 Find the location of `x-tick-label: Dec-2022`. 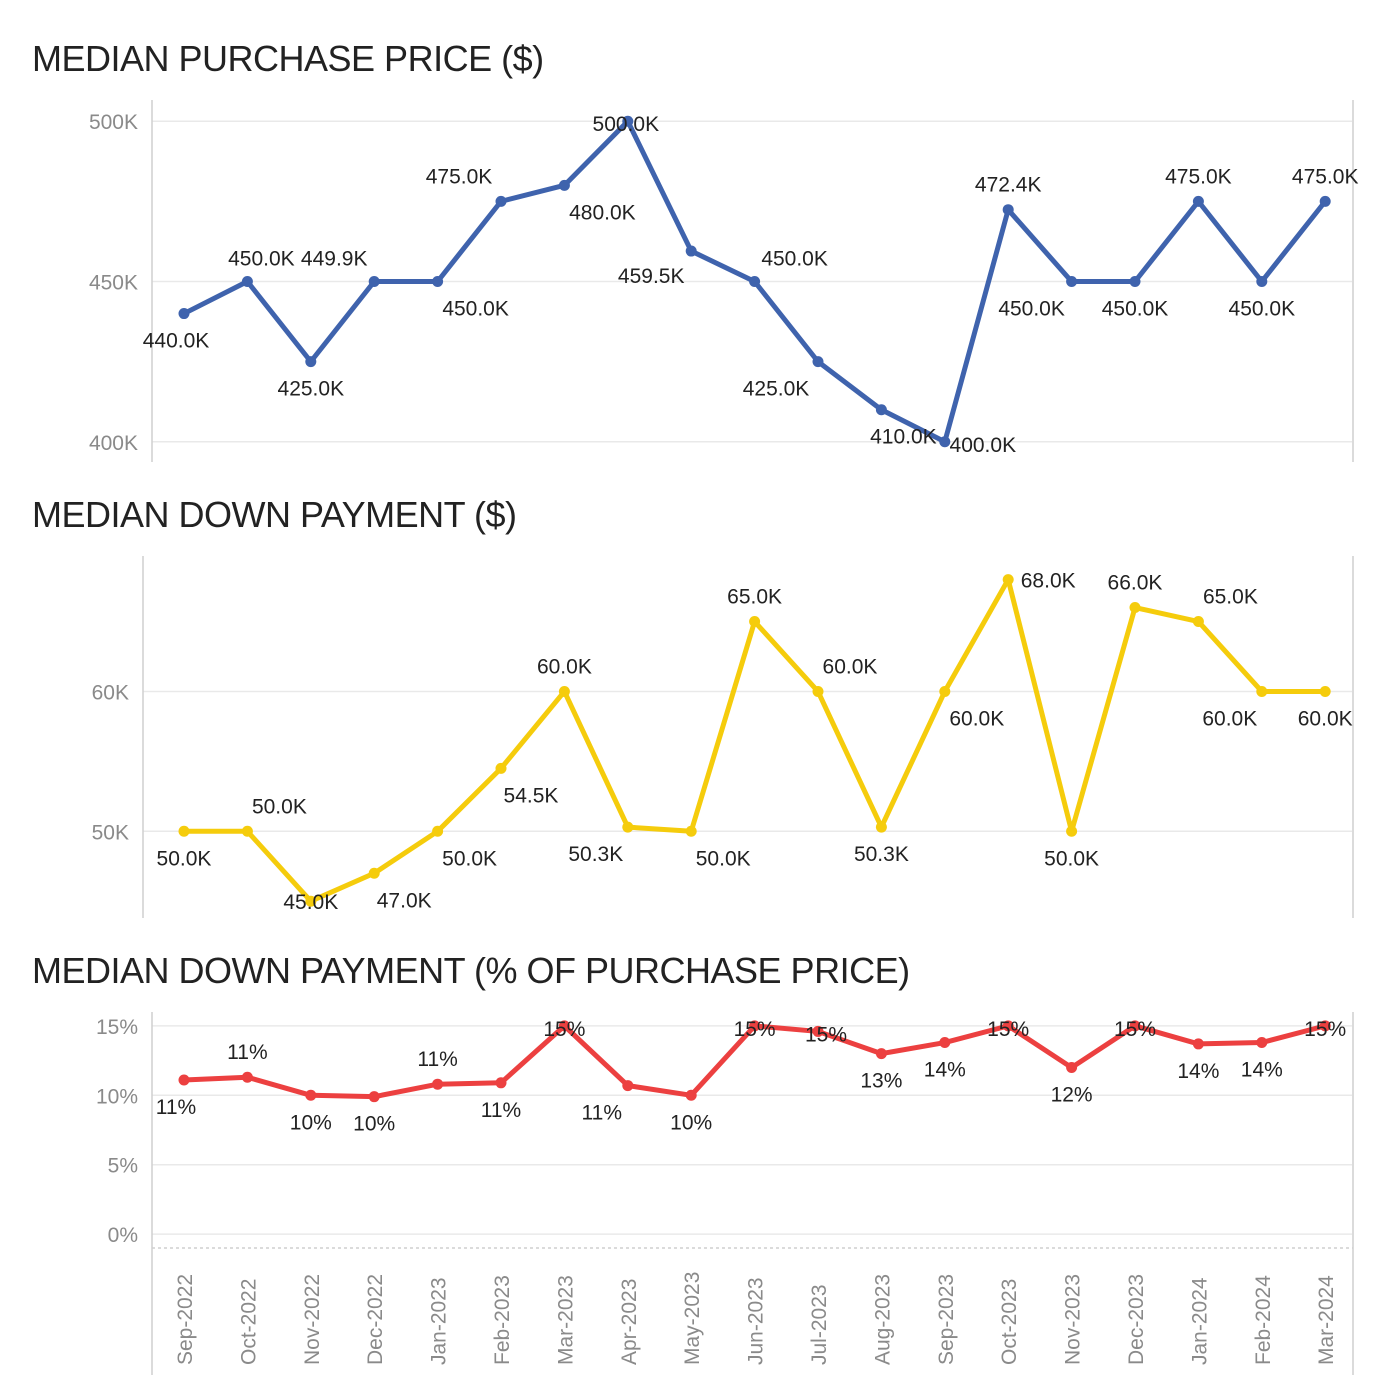

x-tick-label: Dec-2022 is located at coordinates (375, 1319).